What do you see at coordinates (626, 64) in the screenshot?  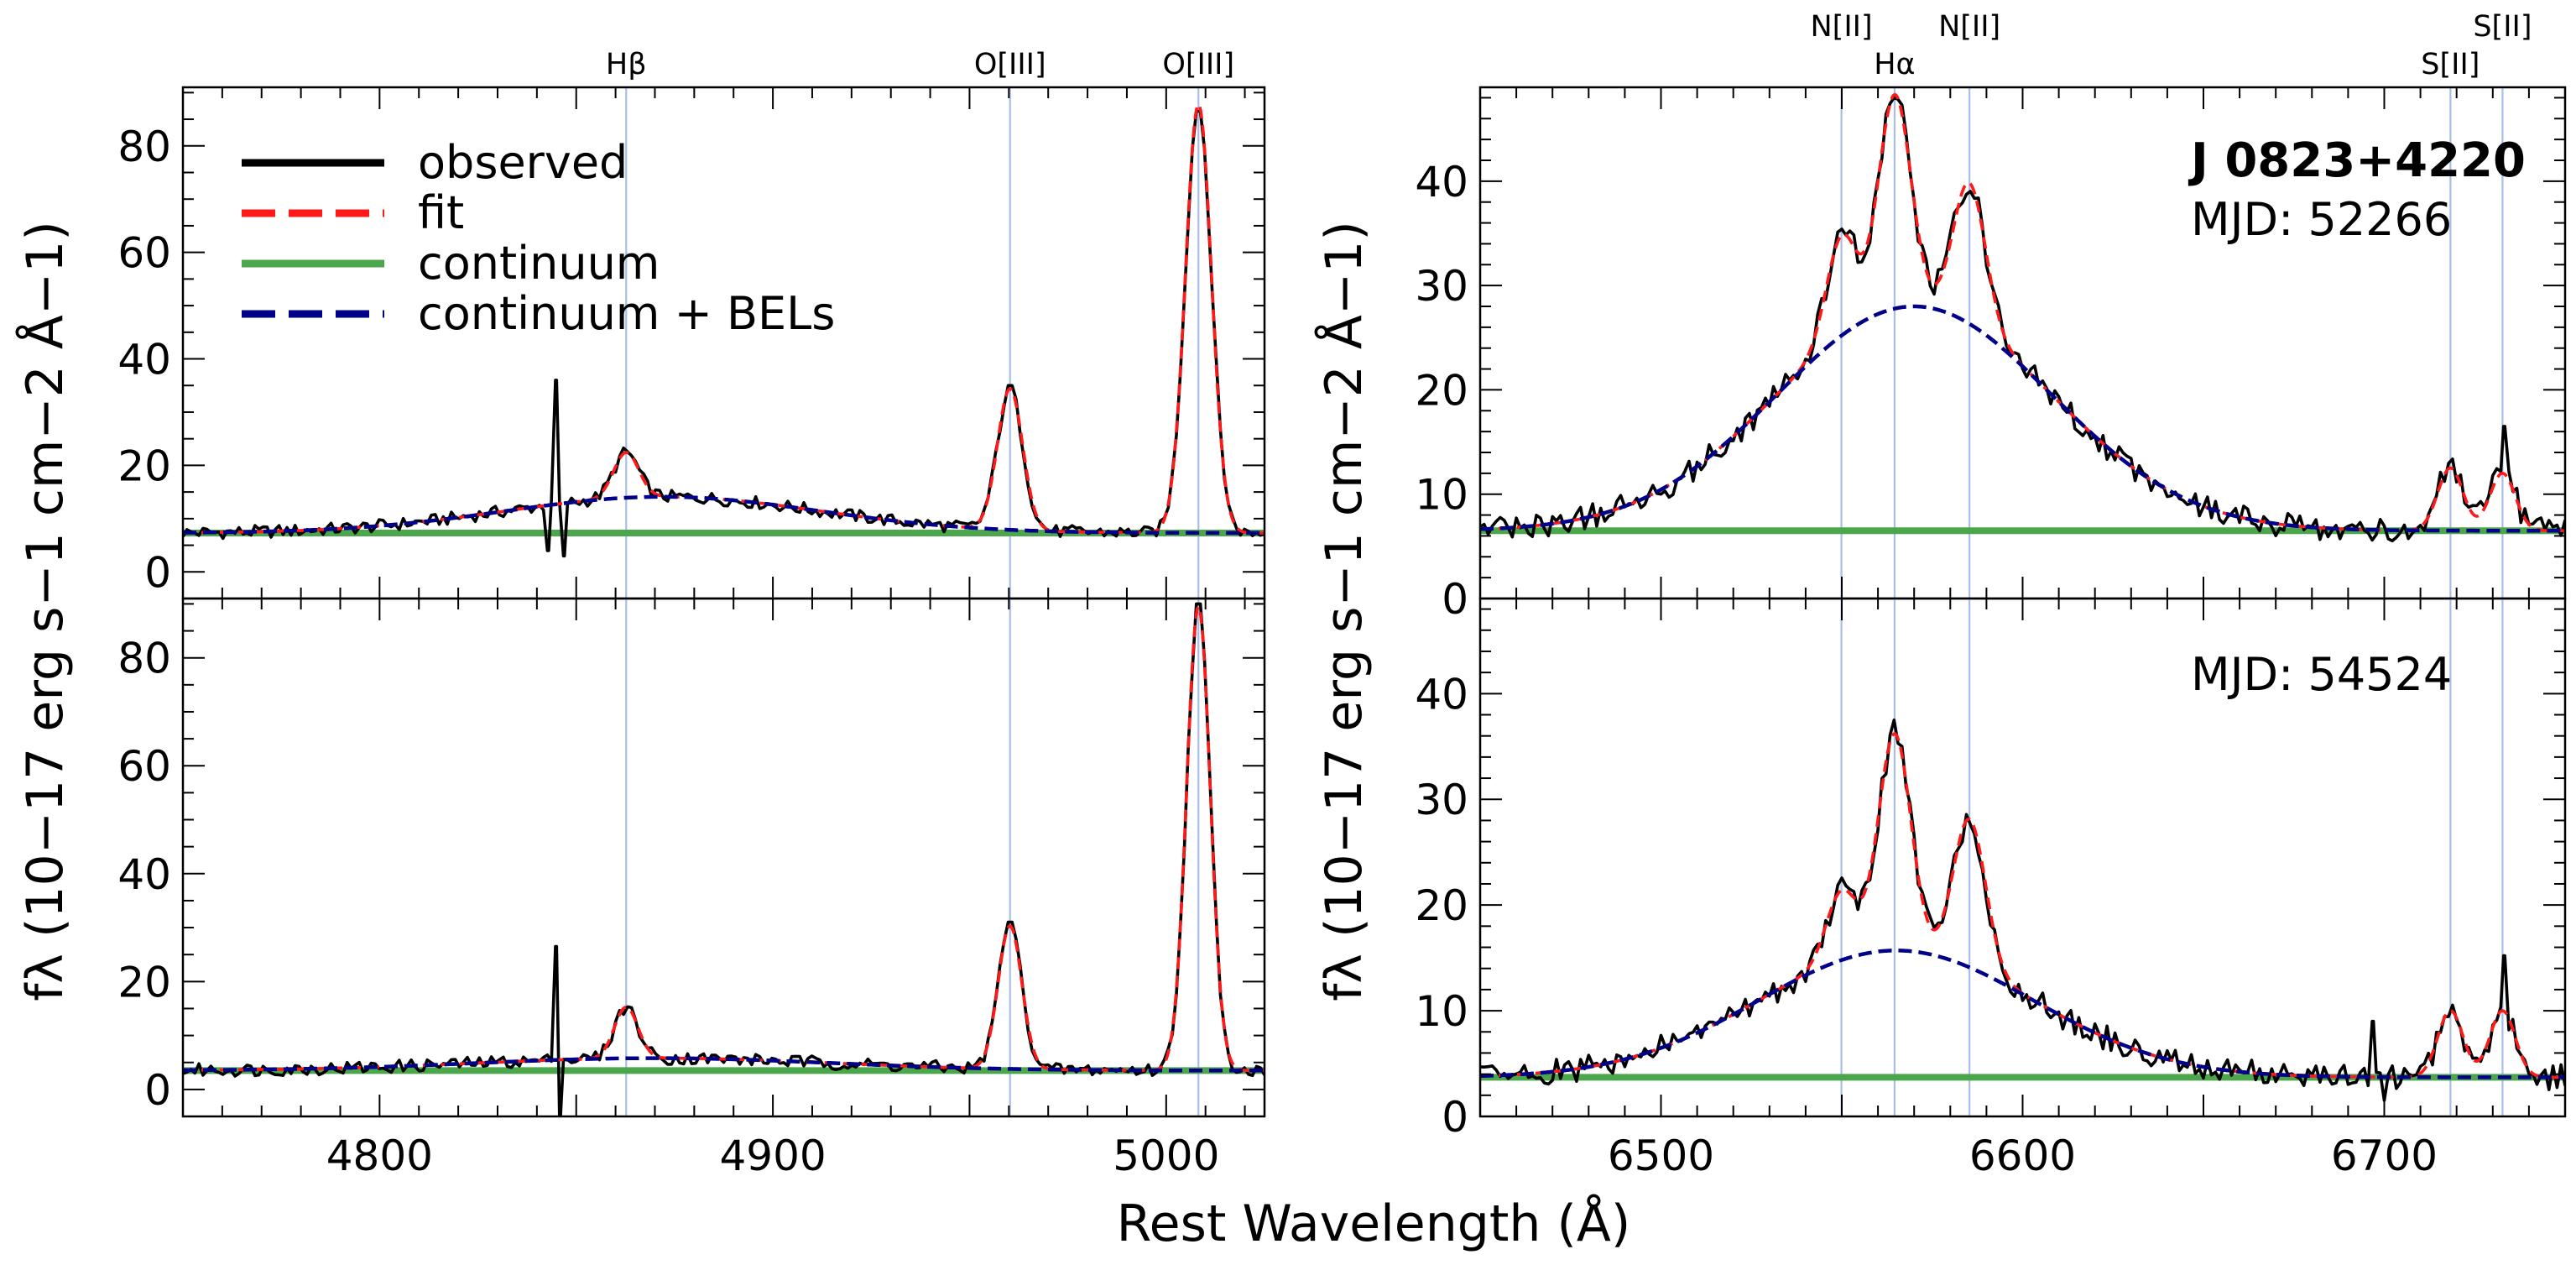 I see `line-marker-label: Hβ` at bounding box center [626, 64].